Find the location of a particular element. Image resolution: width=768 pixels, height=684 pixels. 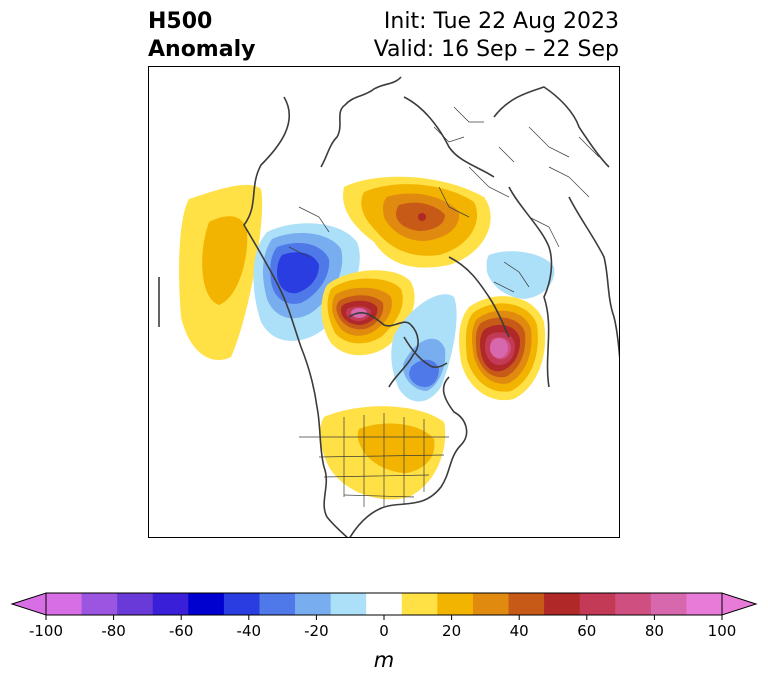

white-region-left-edge is located at coordinates (154, 304).